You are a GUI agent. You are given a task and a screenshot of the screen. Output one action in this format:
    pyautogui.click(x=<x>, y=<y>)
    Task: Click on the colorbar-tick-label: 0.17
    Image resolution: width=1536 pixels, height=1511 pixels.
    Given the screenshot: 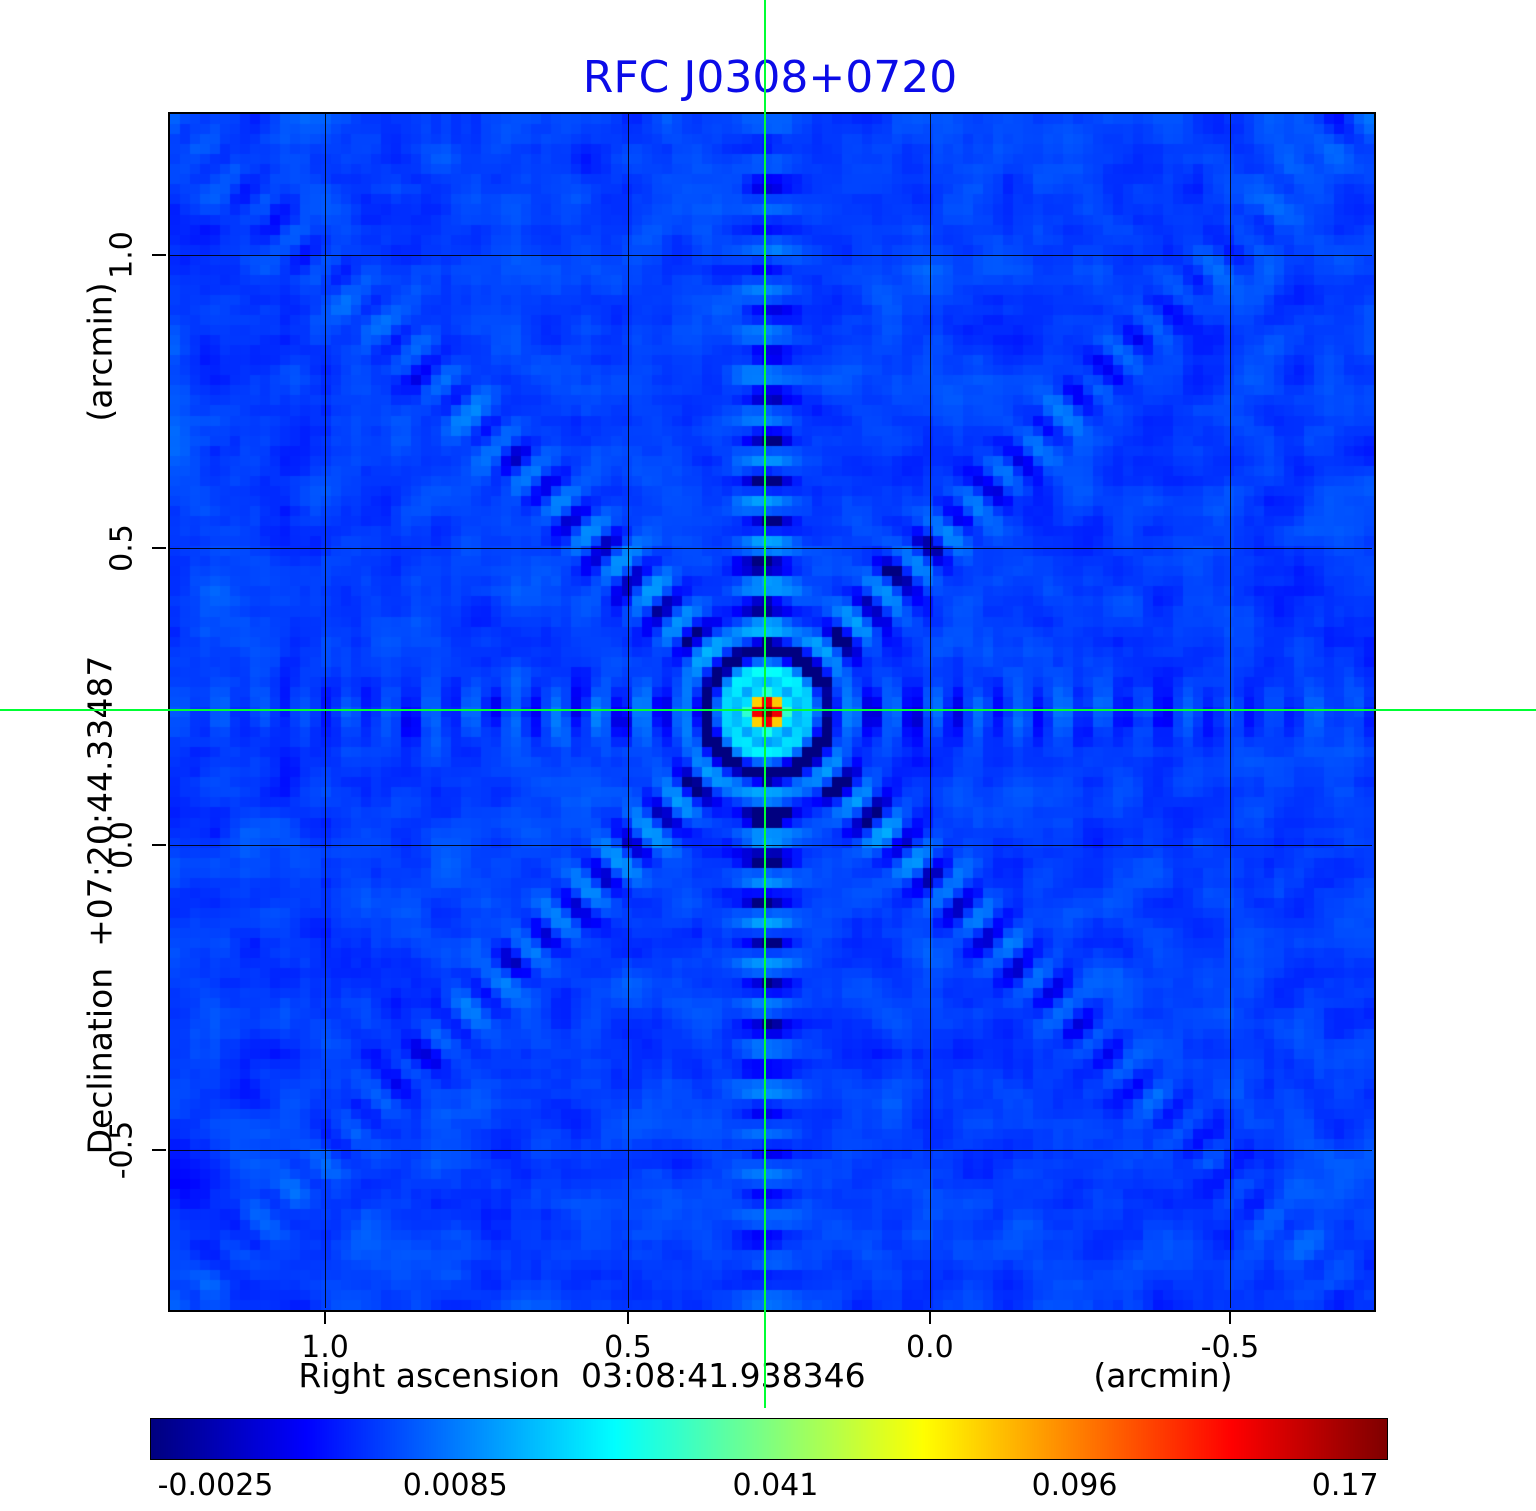 What is the action you would take?
    pyautogui.click(x=1345, y=1485)
    